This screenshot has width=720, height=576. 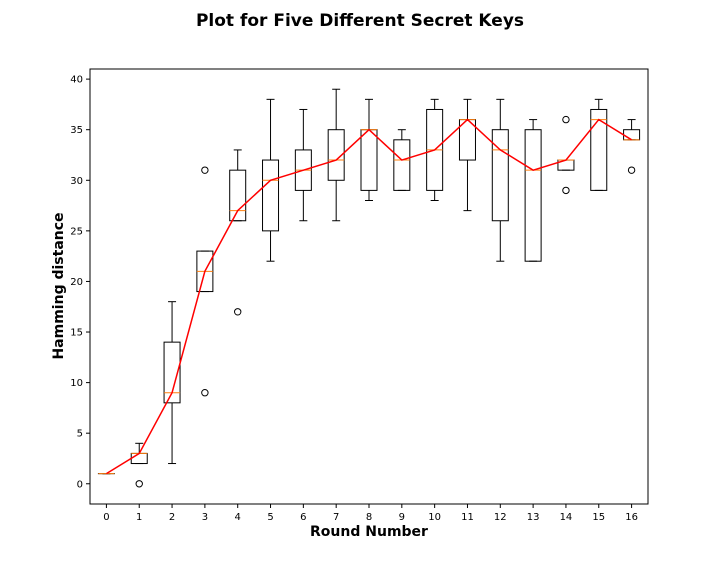 What do you see at coordinates (369, 532) in the screenshot?
I see `x-axis-label: Round Number` at bounding box center [369, 532].